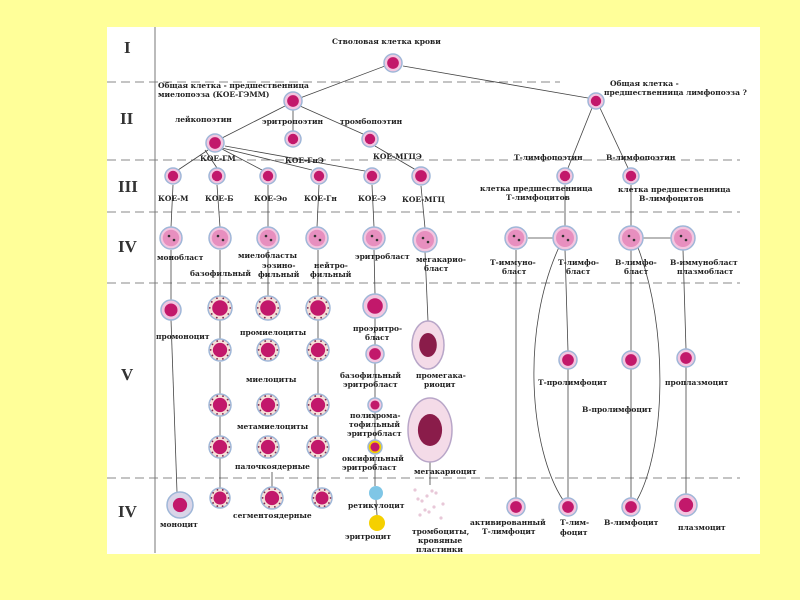 The height and width of the screenshot is (600, 800). What do you see at coordinates (271, 379) in the screenshot?
I see `label-myelocytes: миелоциты` at bounding box center [271, 379].